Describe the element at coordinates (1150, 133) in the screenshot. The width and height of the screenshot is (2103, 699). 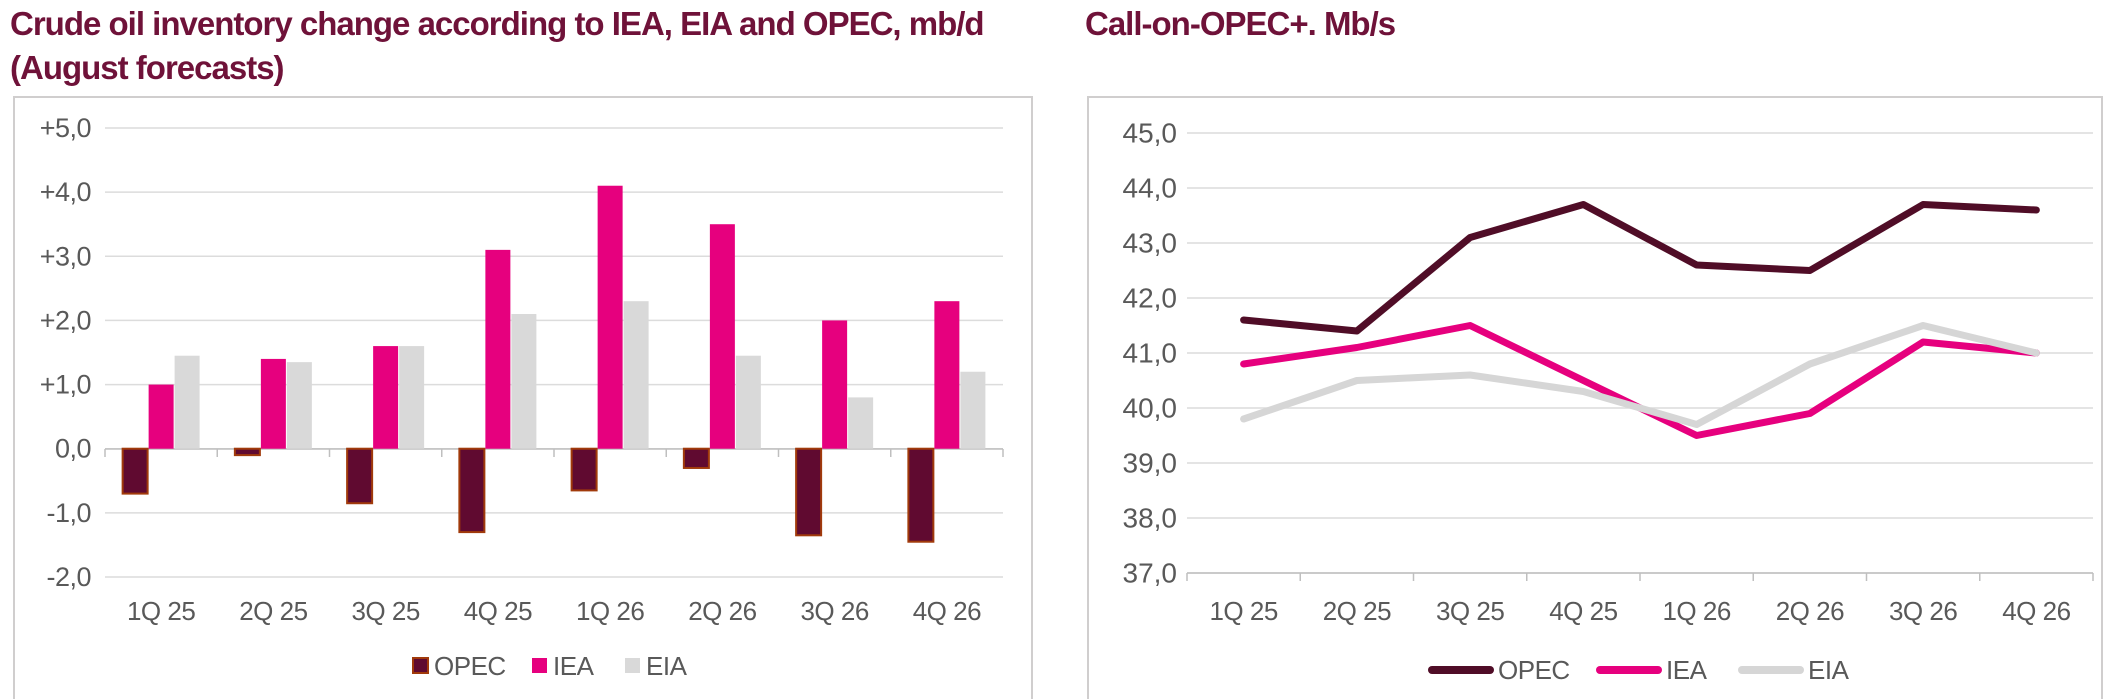
I see `y-tick-label: 45,0` at that location.